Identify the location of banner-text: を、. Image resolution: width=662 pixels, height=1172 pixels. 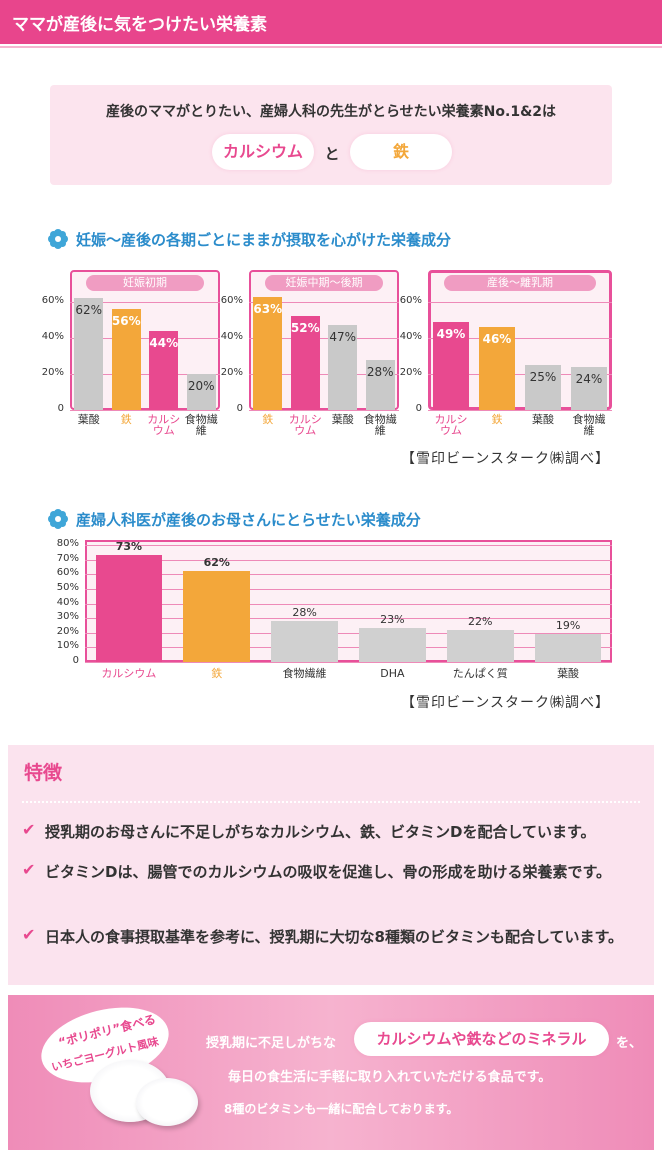
(629, 1043).